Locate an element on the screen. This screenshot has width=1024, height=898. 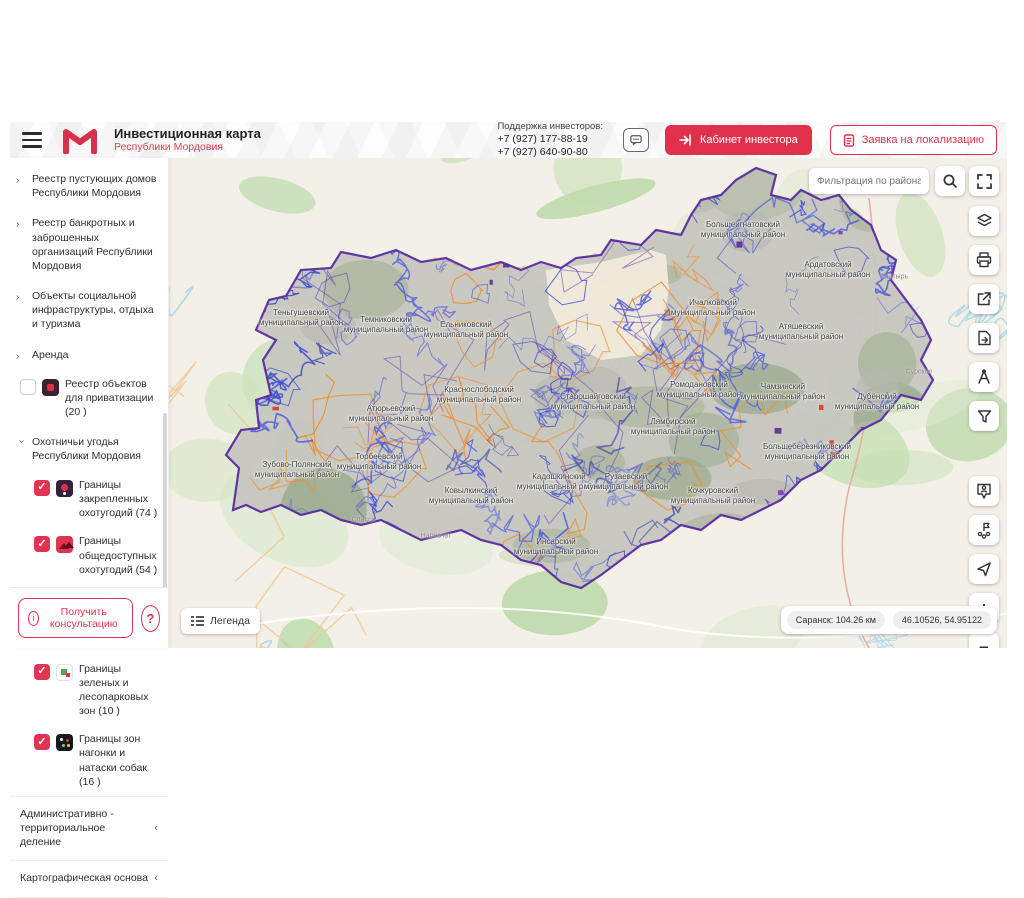
fixed-hunting-grounds-icon is located at coordinates (64, 488).